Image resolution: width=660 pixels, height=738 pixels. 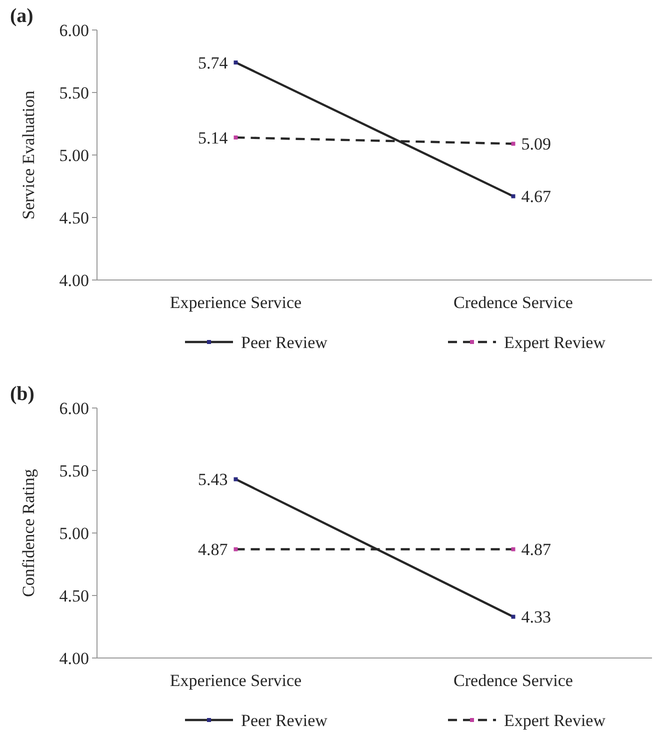 What do you see at coordinates (28, 532) in the screenshot?
I see `y-axis-title: Confidence Rating` at bounding box center [28, 532].